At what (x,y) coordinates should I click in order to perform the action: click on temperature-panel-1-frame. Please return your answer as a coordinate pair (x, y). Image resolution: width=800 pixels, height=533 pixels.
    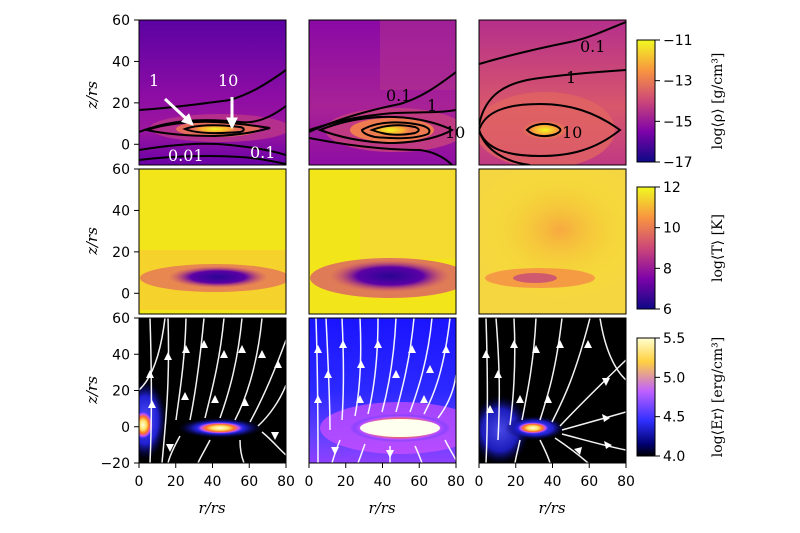
    Looking at the image, I should click on (212, 241).